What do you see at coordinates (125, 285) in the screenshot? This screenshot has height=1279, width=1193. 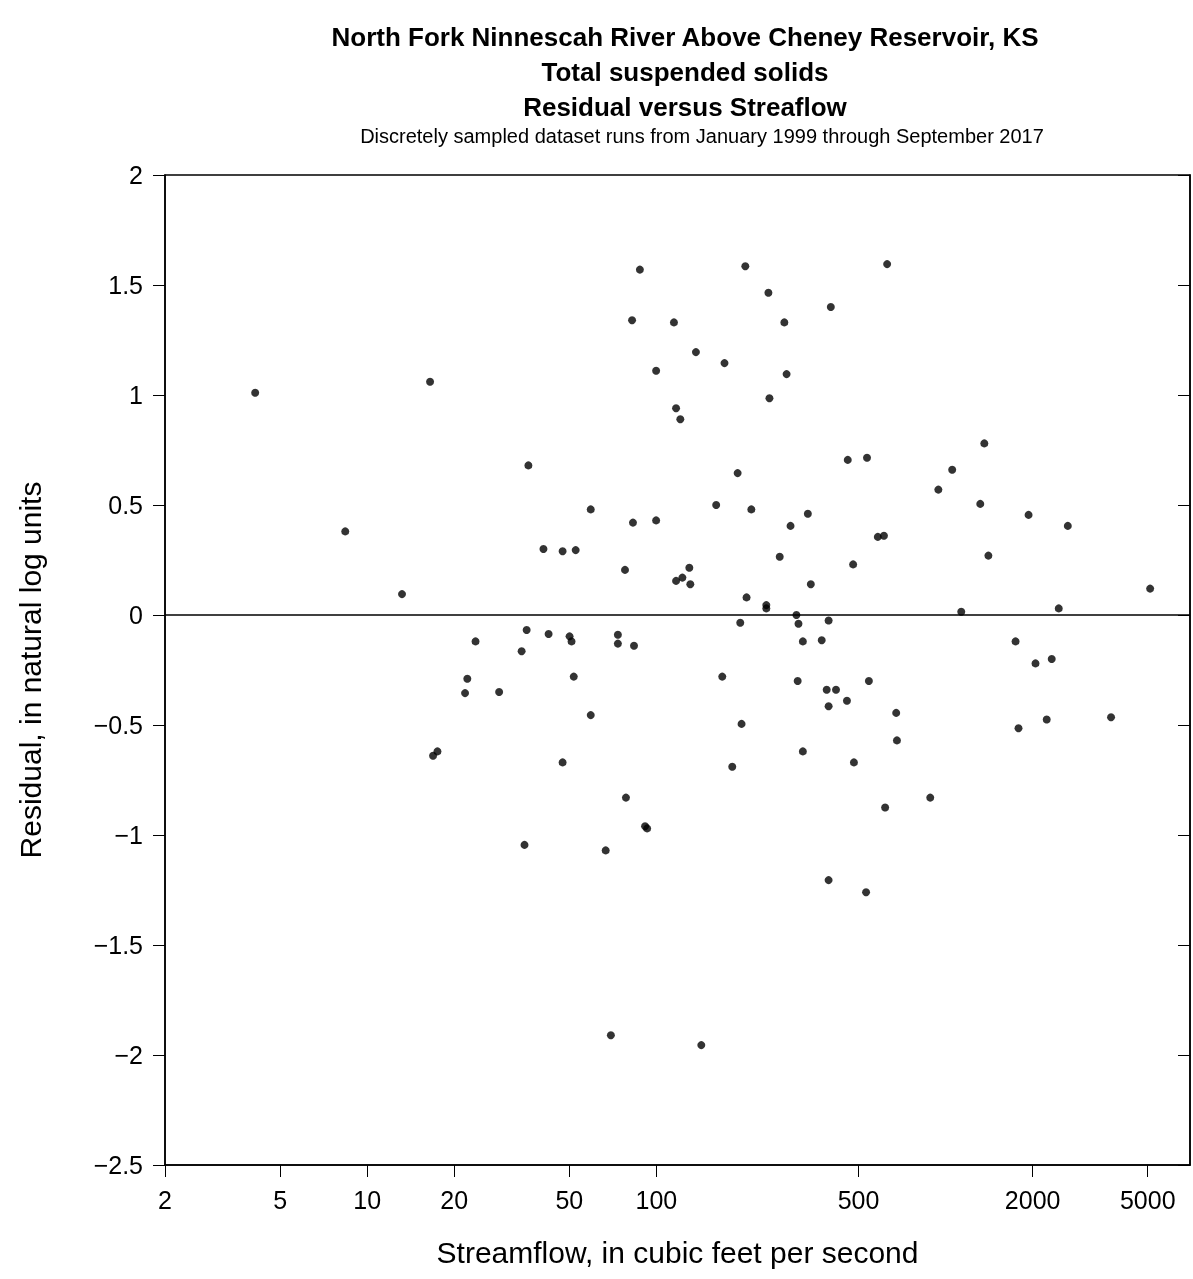 I see `y-tick-label: 1.5` at bounding box center [125, 285].